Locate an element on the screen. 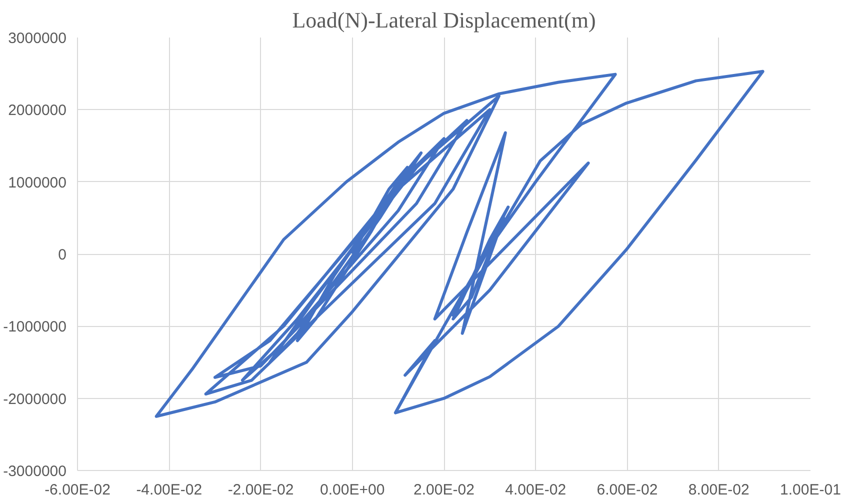 The height and width of the screenshot is (501, 850). x-tick-label: -4.00E-02 is located at coordinates (169, 490).